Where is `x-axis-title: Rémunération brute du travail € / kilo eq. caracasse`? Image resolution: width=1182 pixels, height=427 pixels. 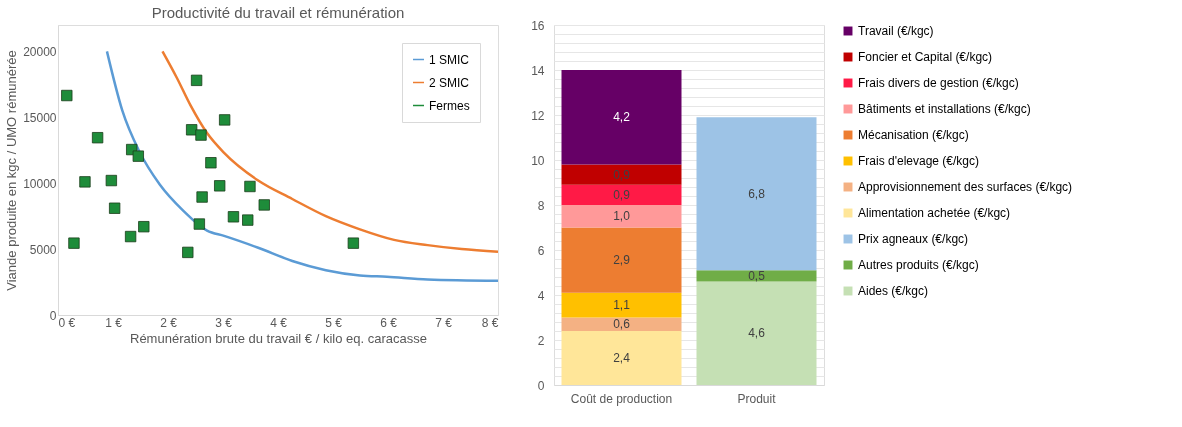 x-axis-title: Rémunération brute du travail € / kilo eq. caracasse is located at coordinates (278, 338).